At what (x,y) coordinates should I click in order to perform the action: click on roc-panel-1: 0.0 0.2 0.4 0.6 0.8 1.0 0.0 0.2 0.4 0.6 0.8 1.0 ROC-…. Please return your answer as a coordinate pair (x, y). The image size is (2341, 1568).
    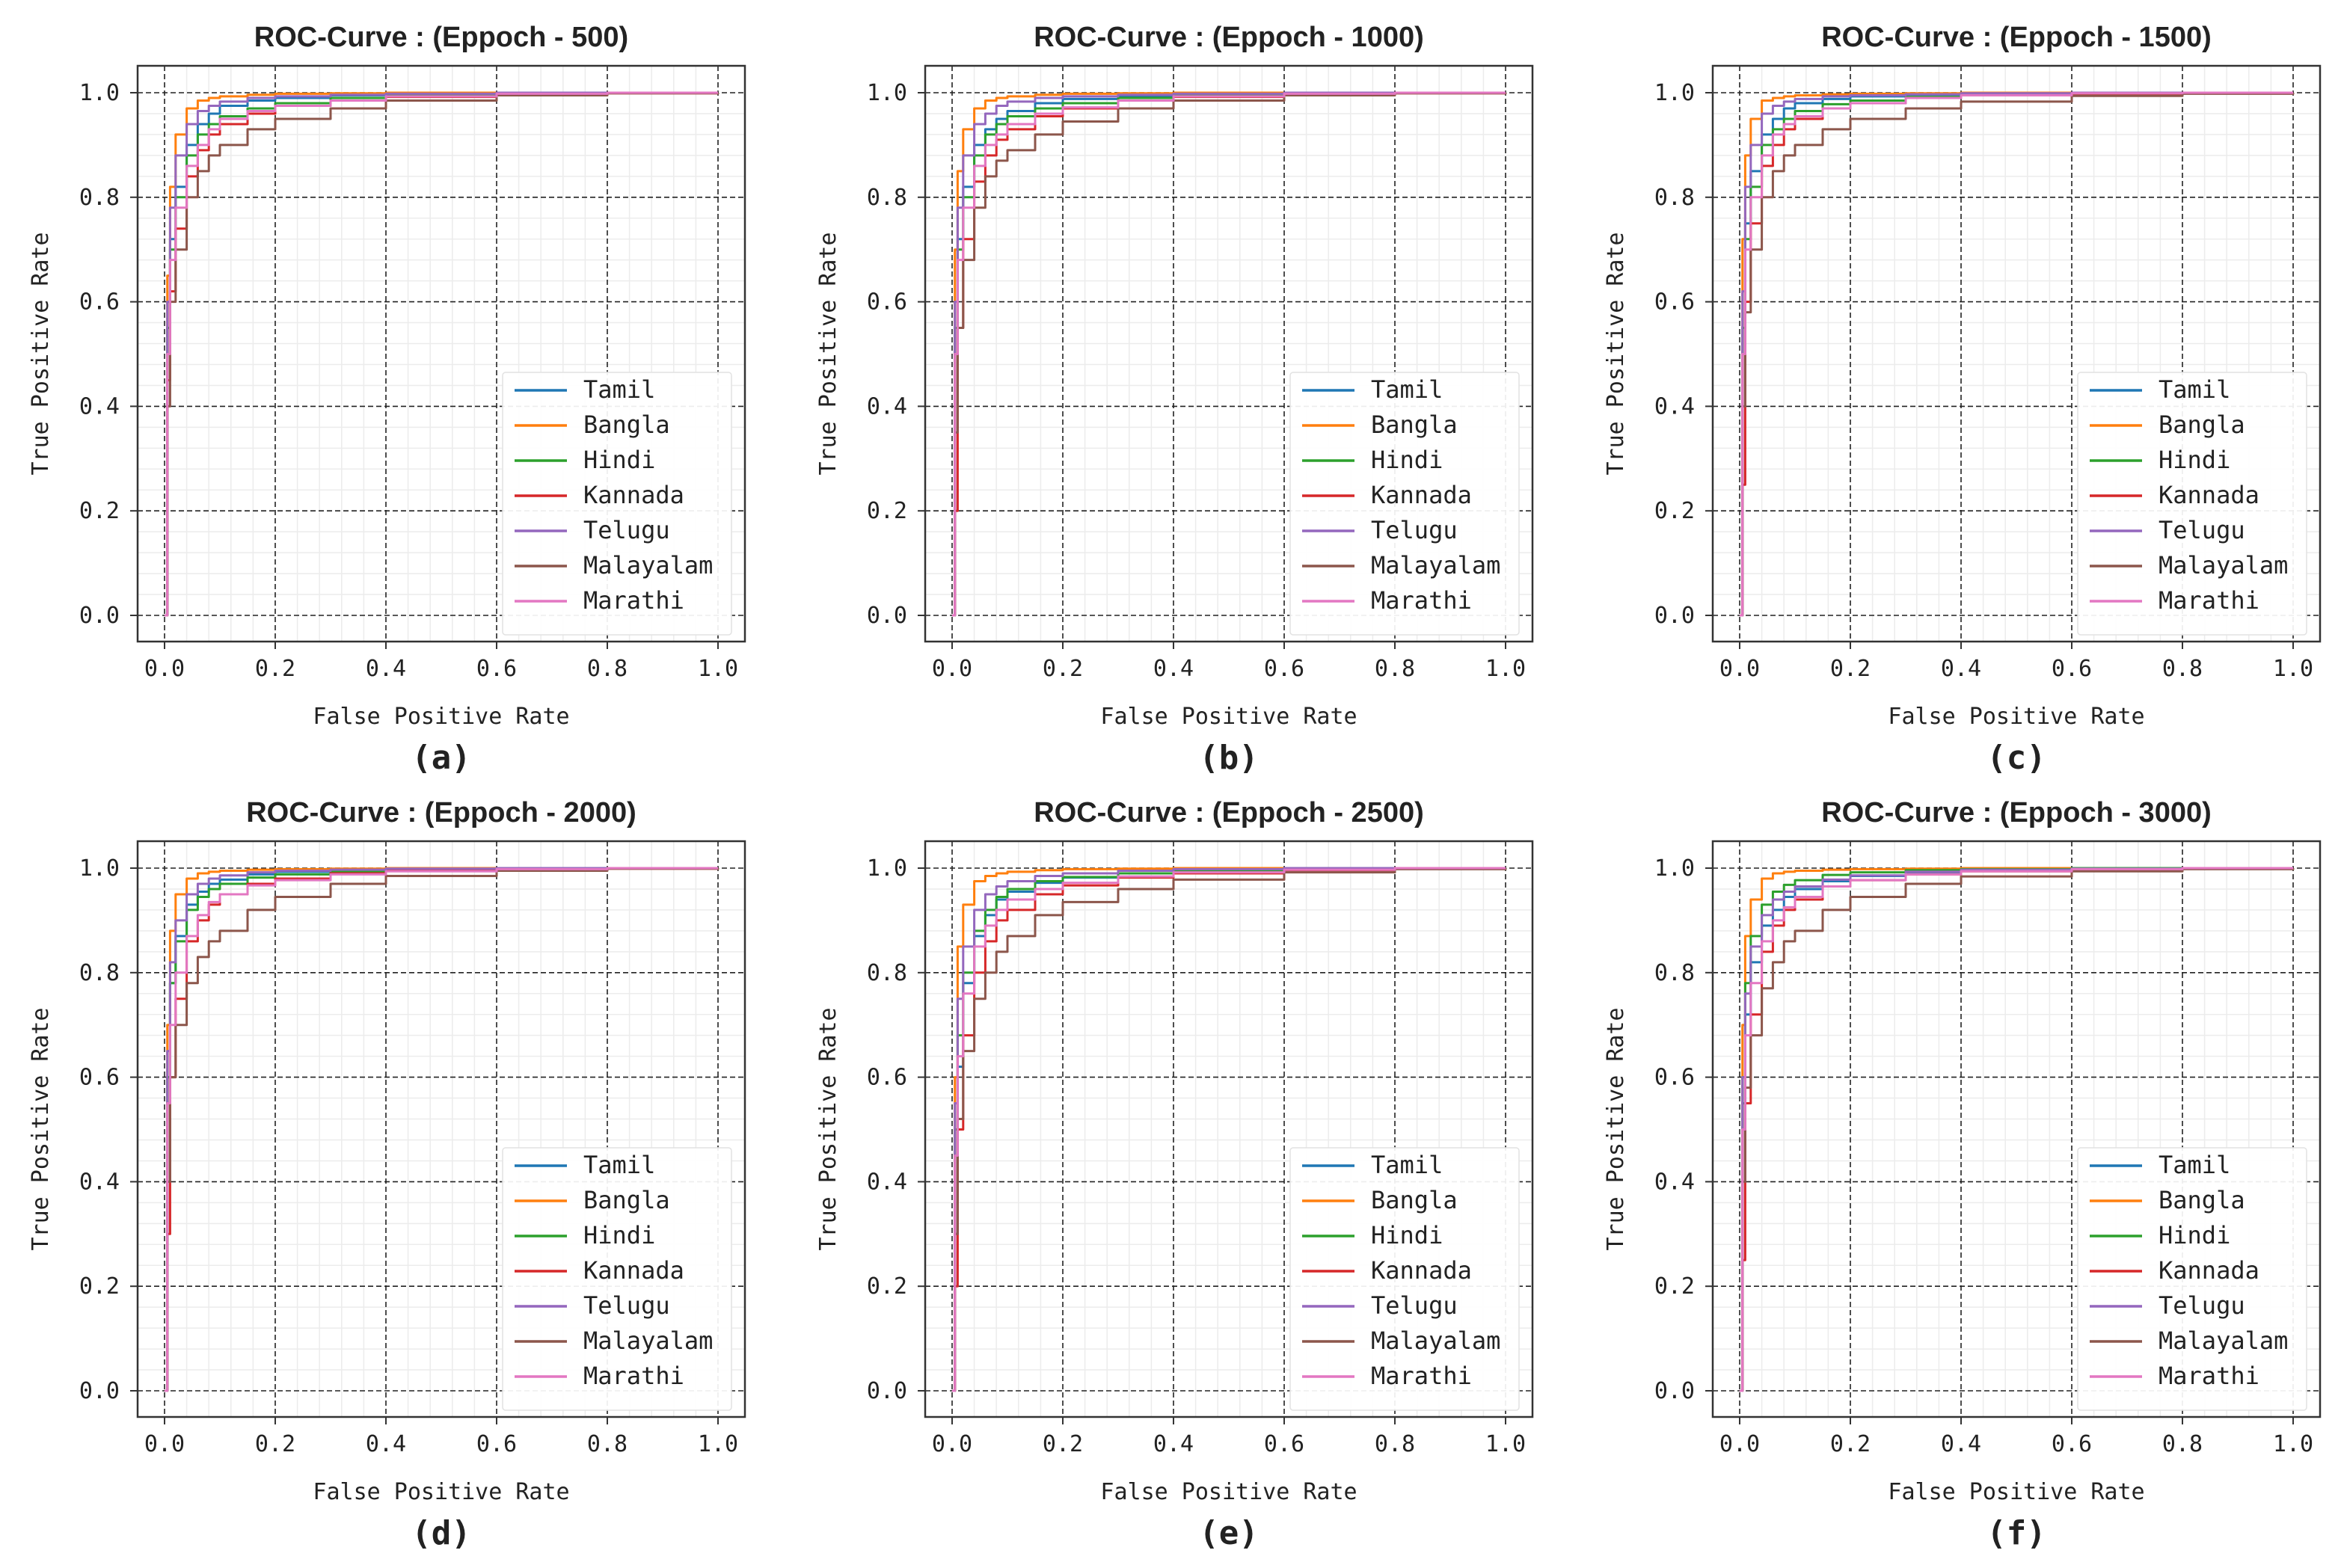
    Looking at the image, I should click on (1174, 399).